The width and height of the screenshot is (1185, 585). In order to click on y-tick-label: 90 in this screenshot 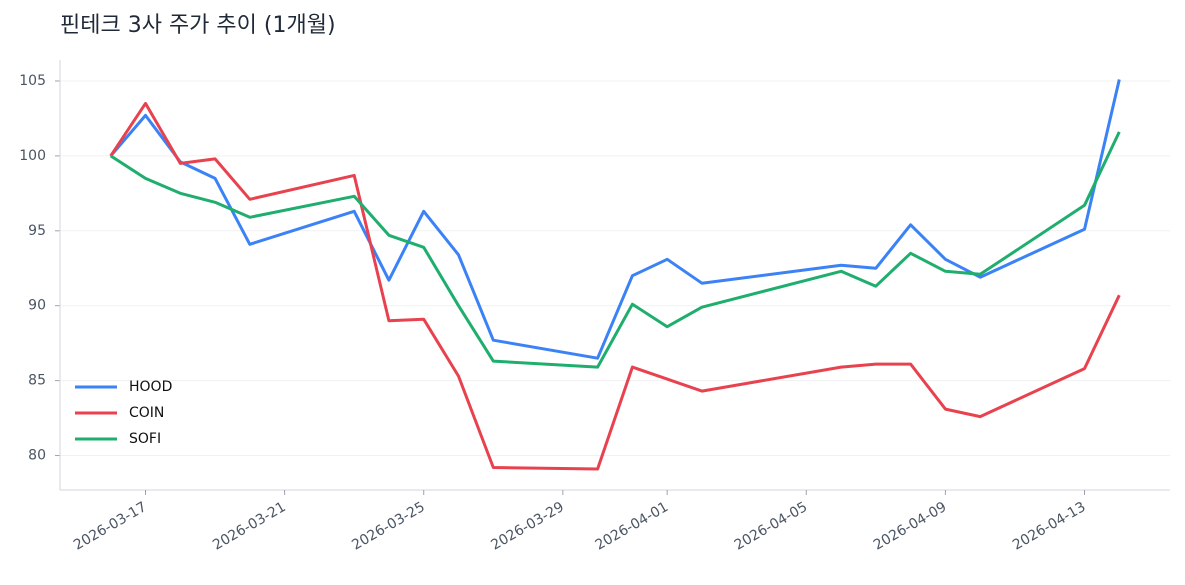, I will do `click(37, 306)`.